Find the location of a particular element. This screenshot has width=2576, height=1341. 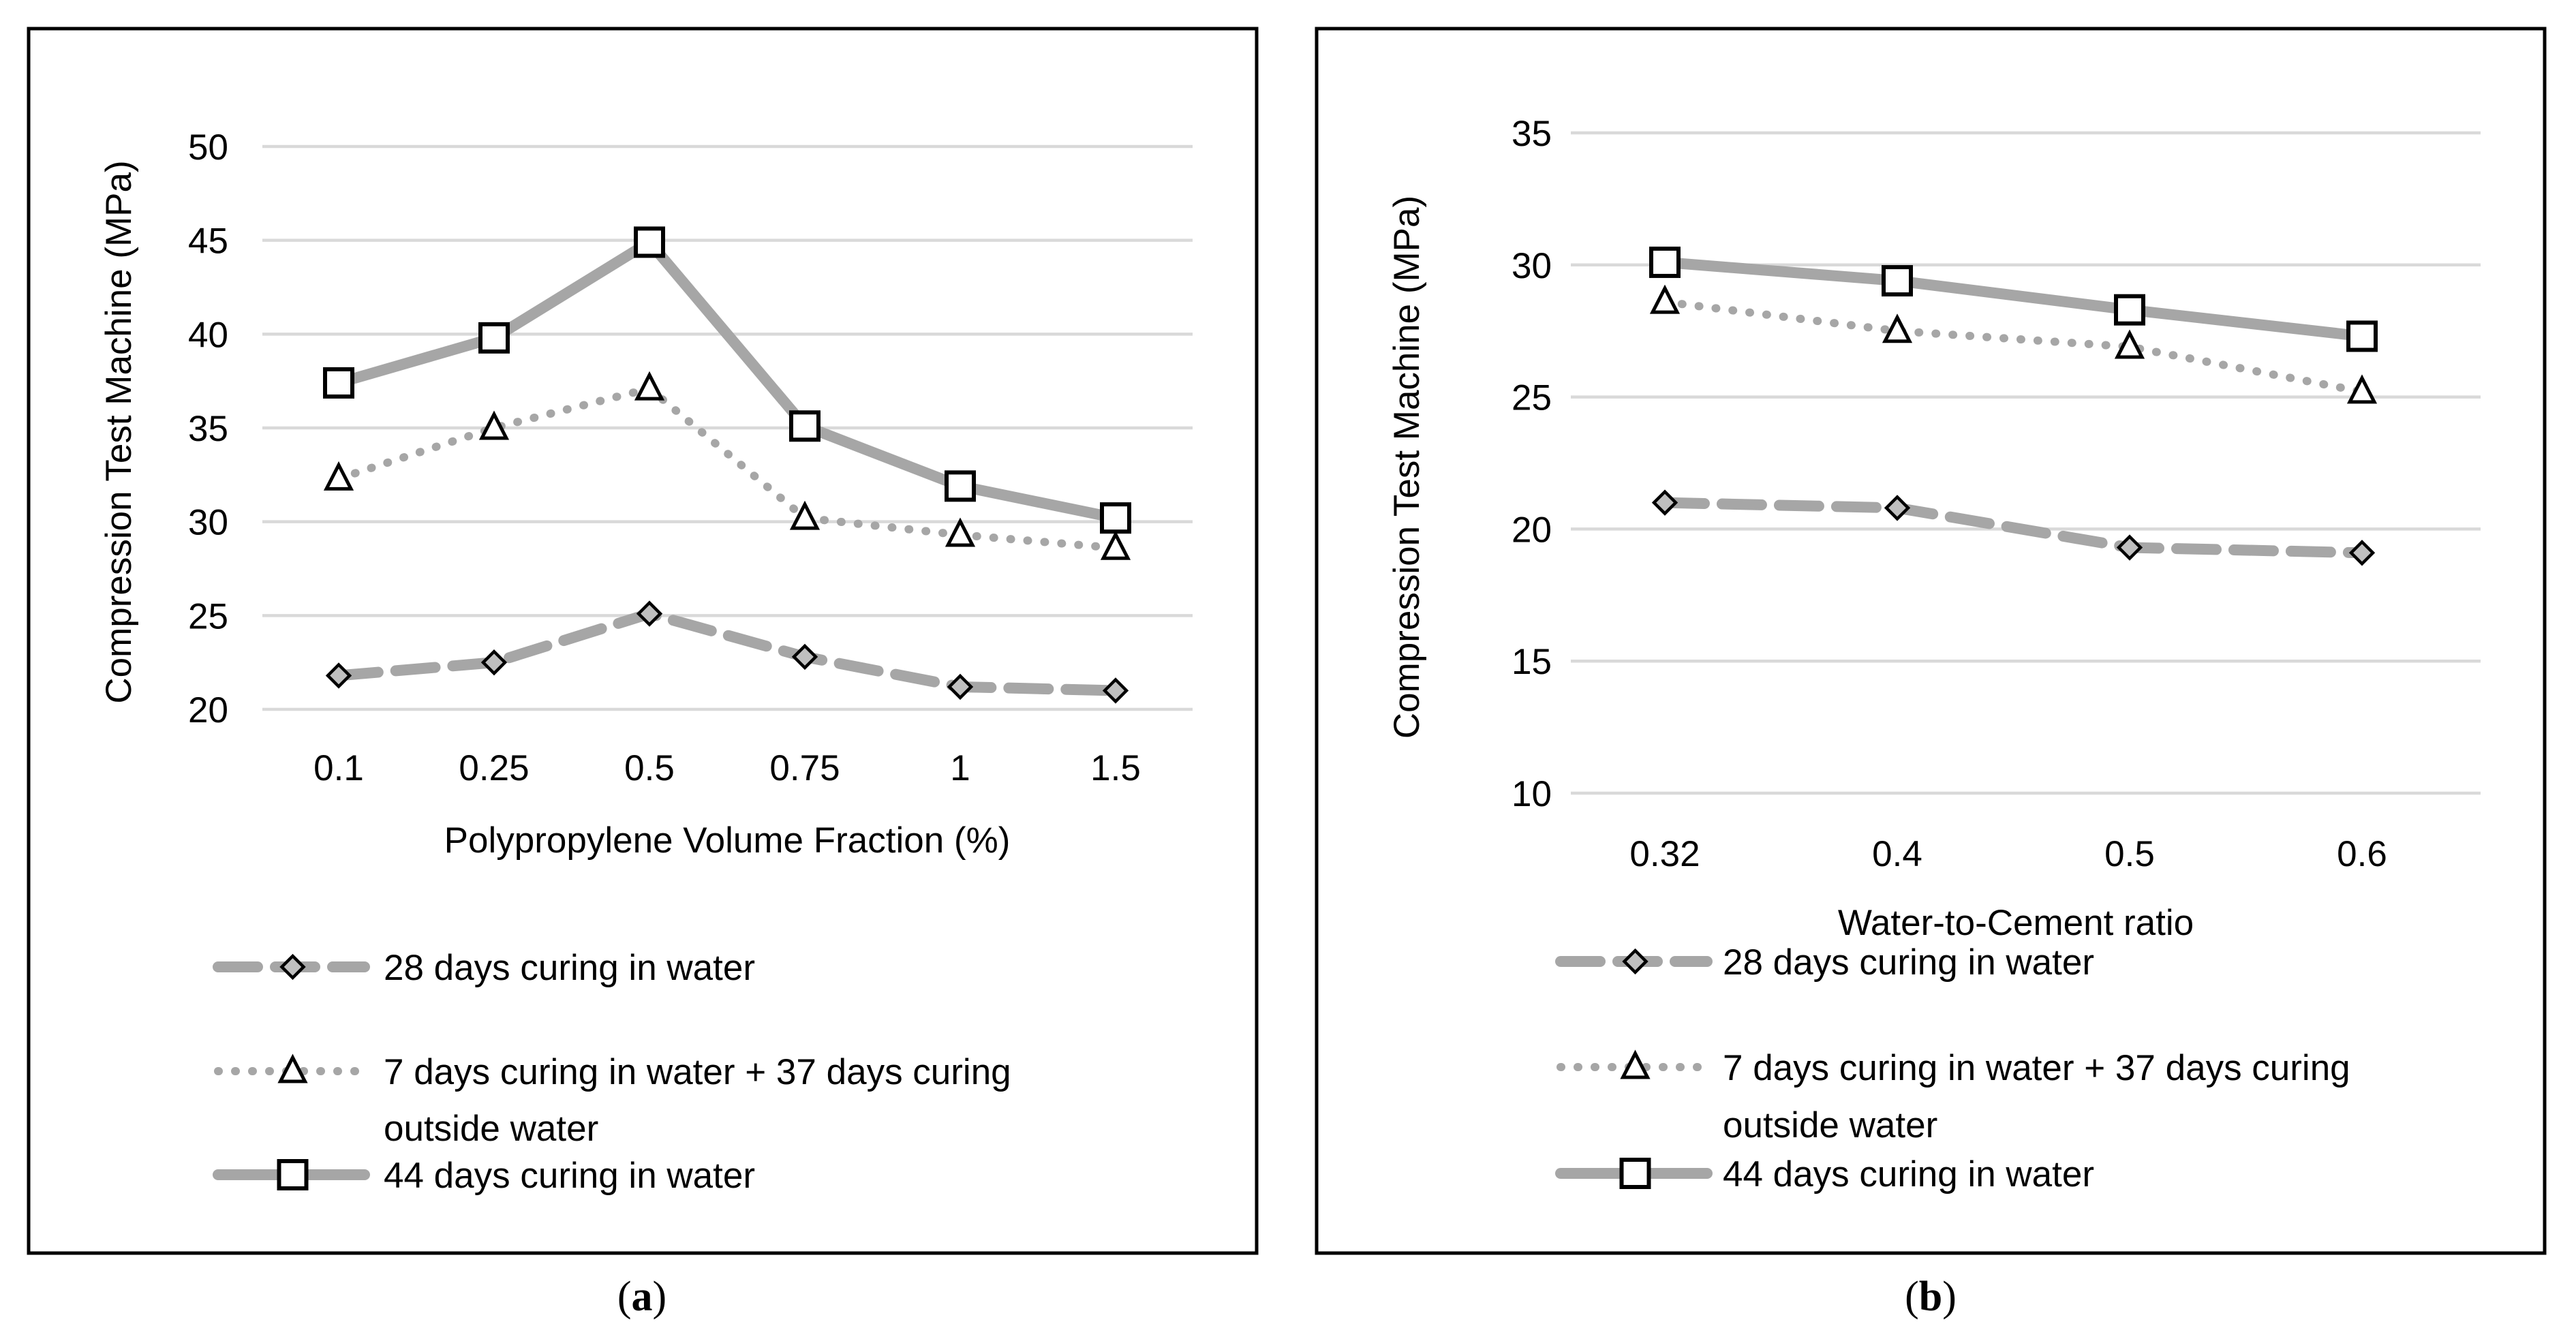

x-axis-title: Polypropylene Volume Fraction (%) is located at coordinates (727, 840).